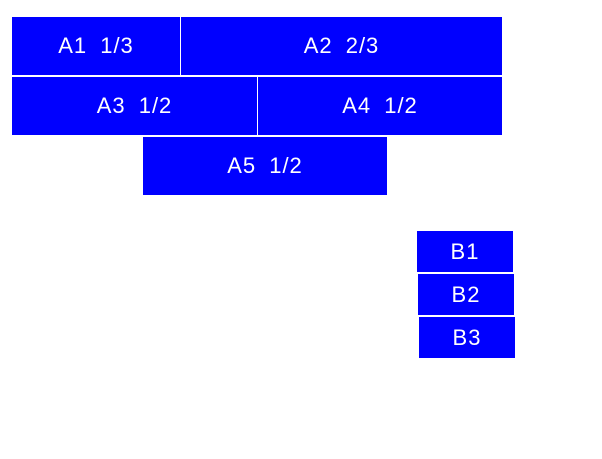 Image resolution: width=602 pixels, height=459 pixels. What do you see at coordinates (380, 106) in the screenshot?
I see `box-a4: A4 1/2` at bounding box center [380, 106].